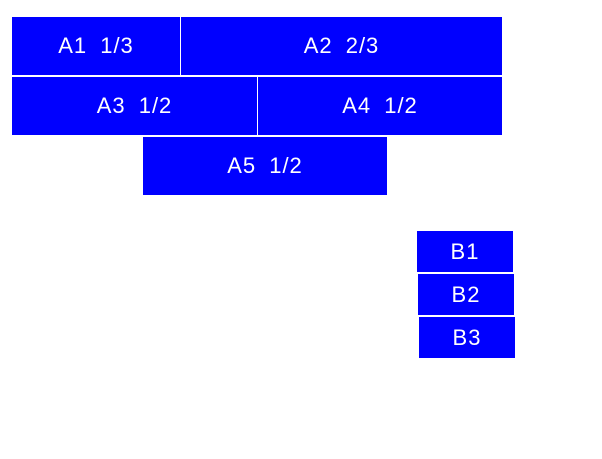 Image resolution: width=602 pixels, height=459 pixels. What do you see at coordinates (380, 106) in the screenshot?
I see `box-a4: A4 1/2` at bounding box center [380, 106].